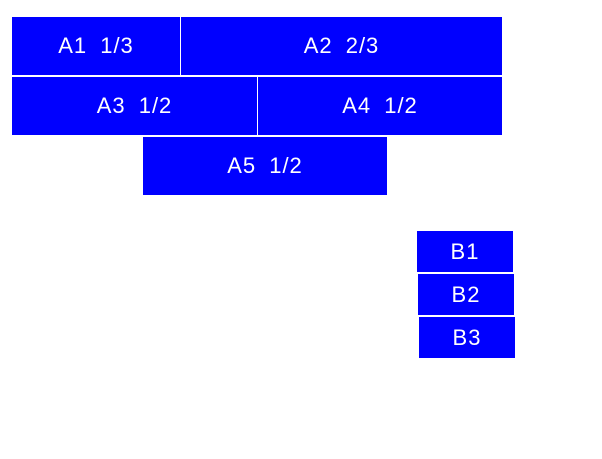 Image resolution: width=602 pixels, height=459 pixels. What do you see at coordinates (380, 106) in the screenshot?
I see `box-a4: A4 1/2` at bounding box center [380, 106].